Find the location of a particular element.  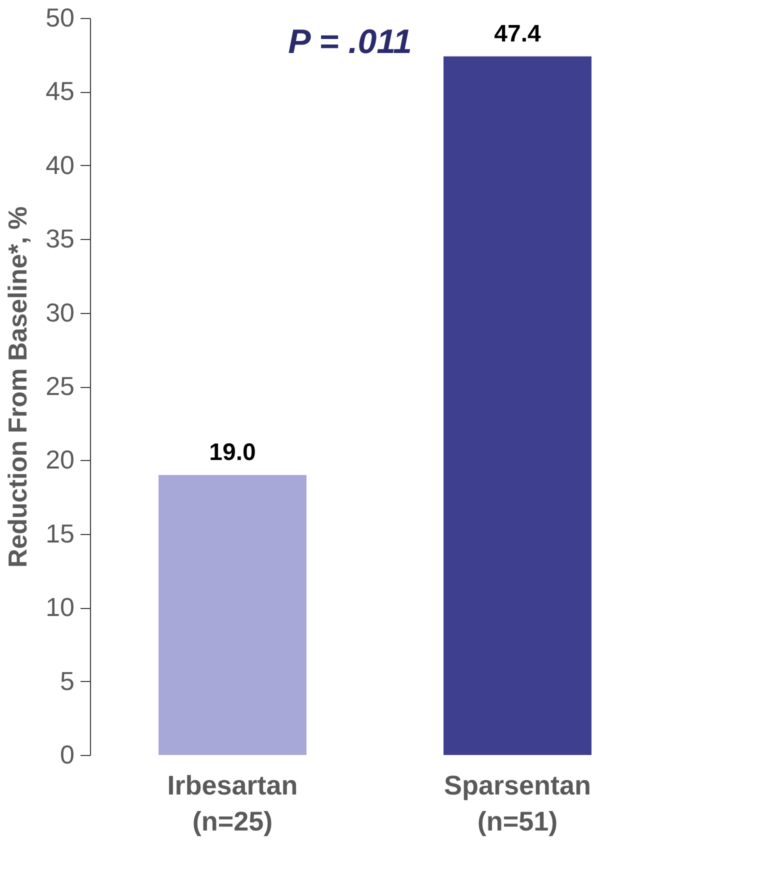

y-tick-label: 20 is located at coordinates (60, 459).